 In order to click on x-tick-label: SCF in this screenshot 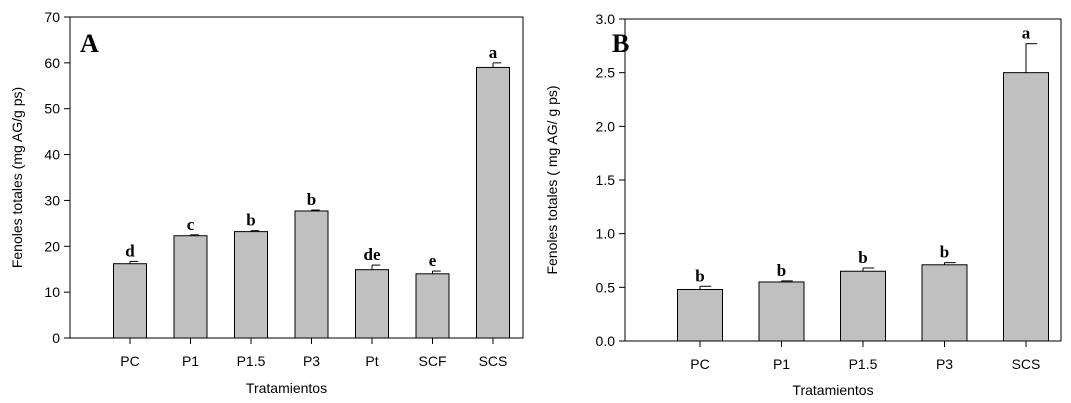, I will do `click(433, 361)`.